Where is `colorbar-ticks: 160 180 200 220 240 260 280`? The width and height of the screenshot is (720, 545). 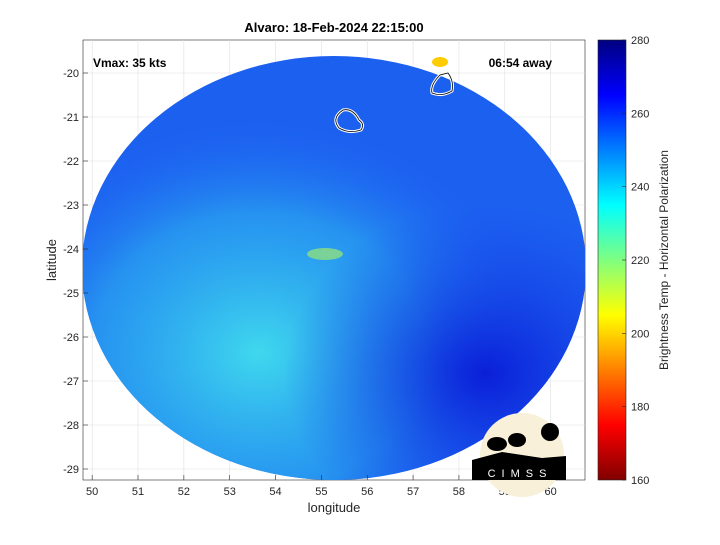
colorbar-ticks: 160 180 200 220 240 260 280 is located at coordinates (635, 261).